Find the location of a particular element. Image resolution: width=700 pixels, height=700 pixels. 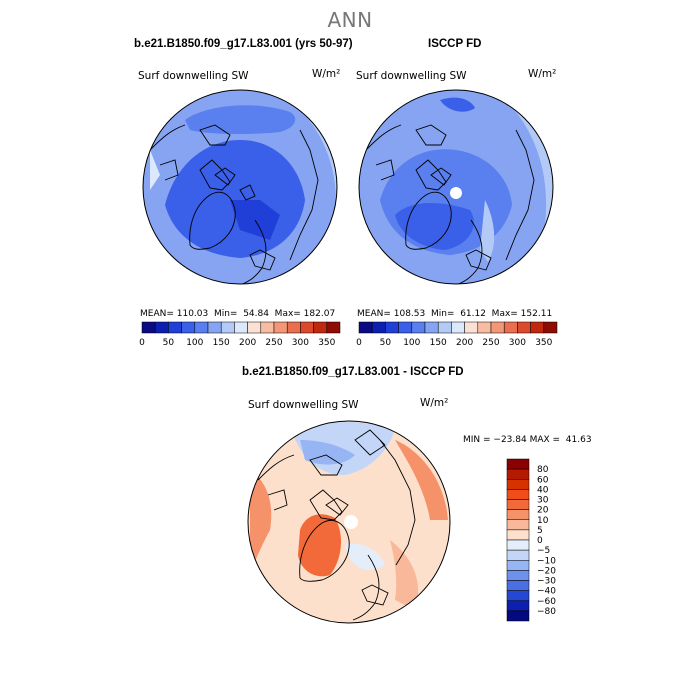

panel3-colorbar-tick-label: −20 is located at coordinates (546, 571).